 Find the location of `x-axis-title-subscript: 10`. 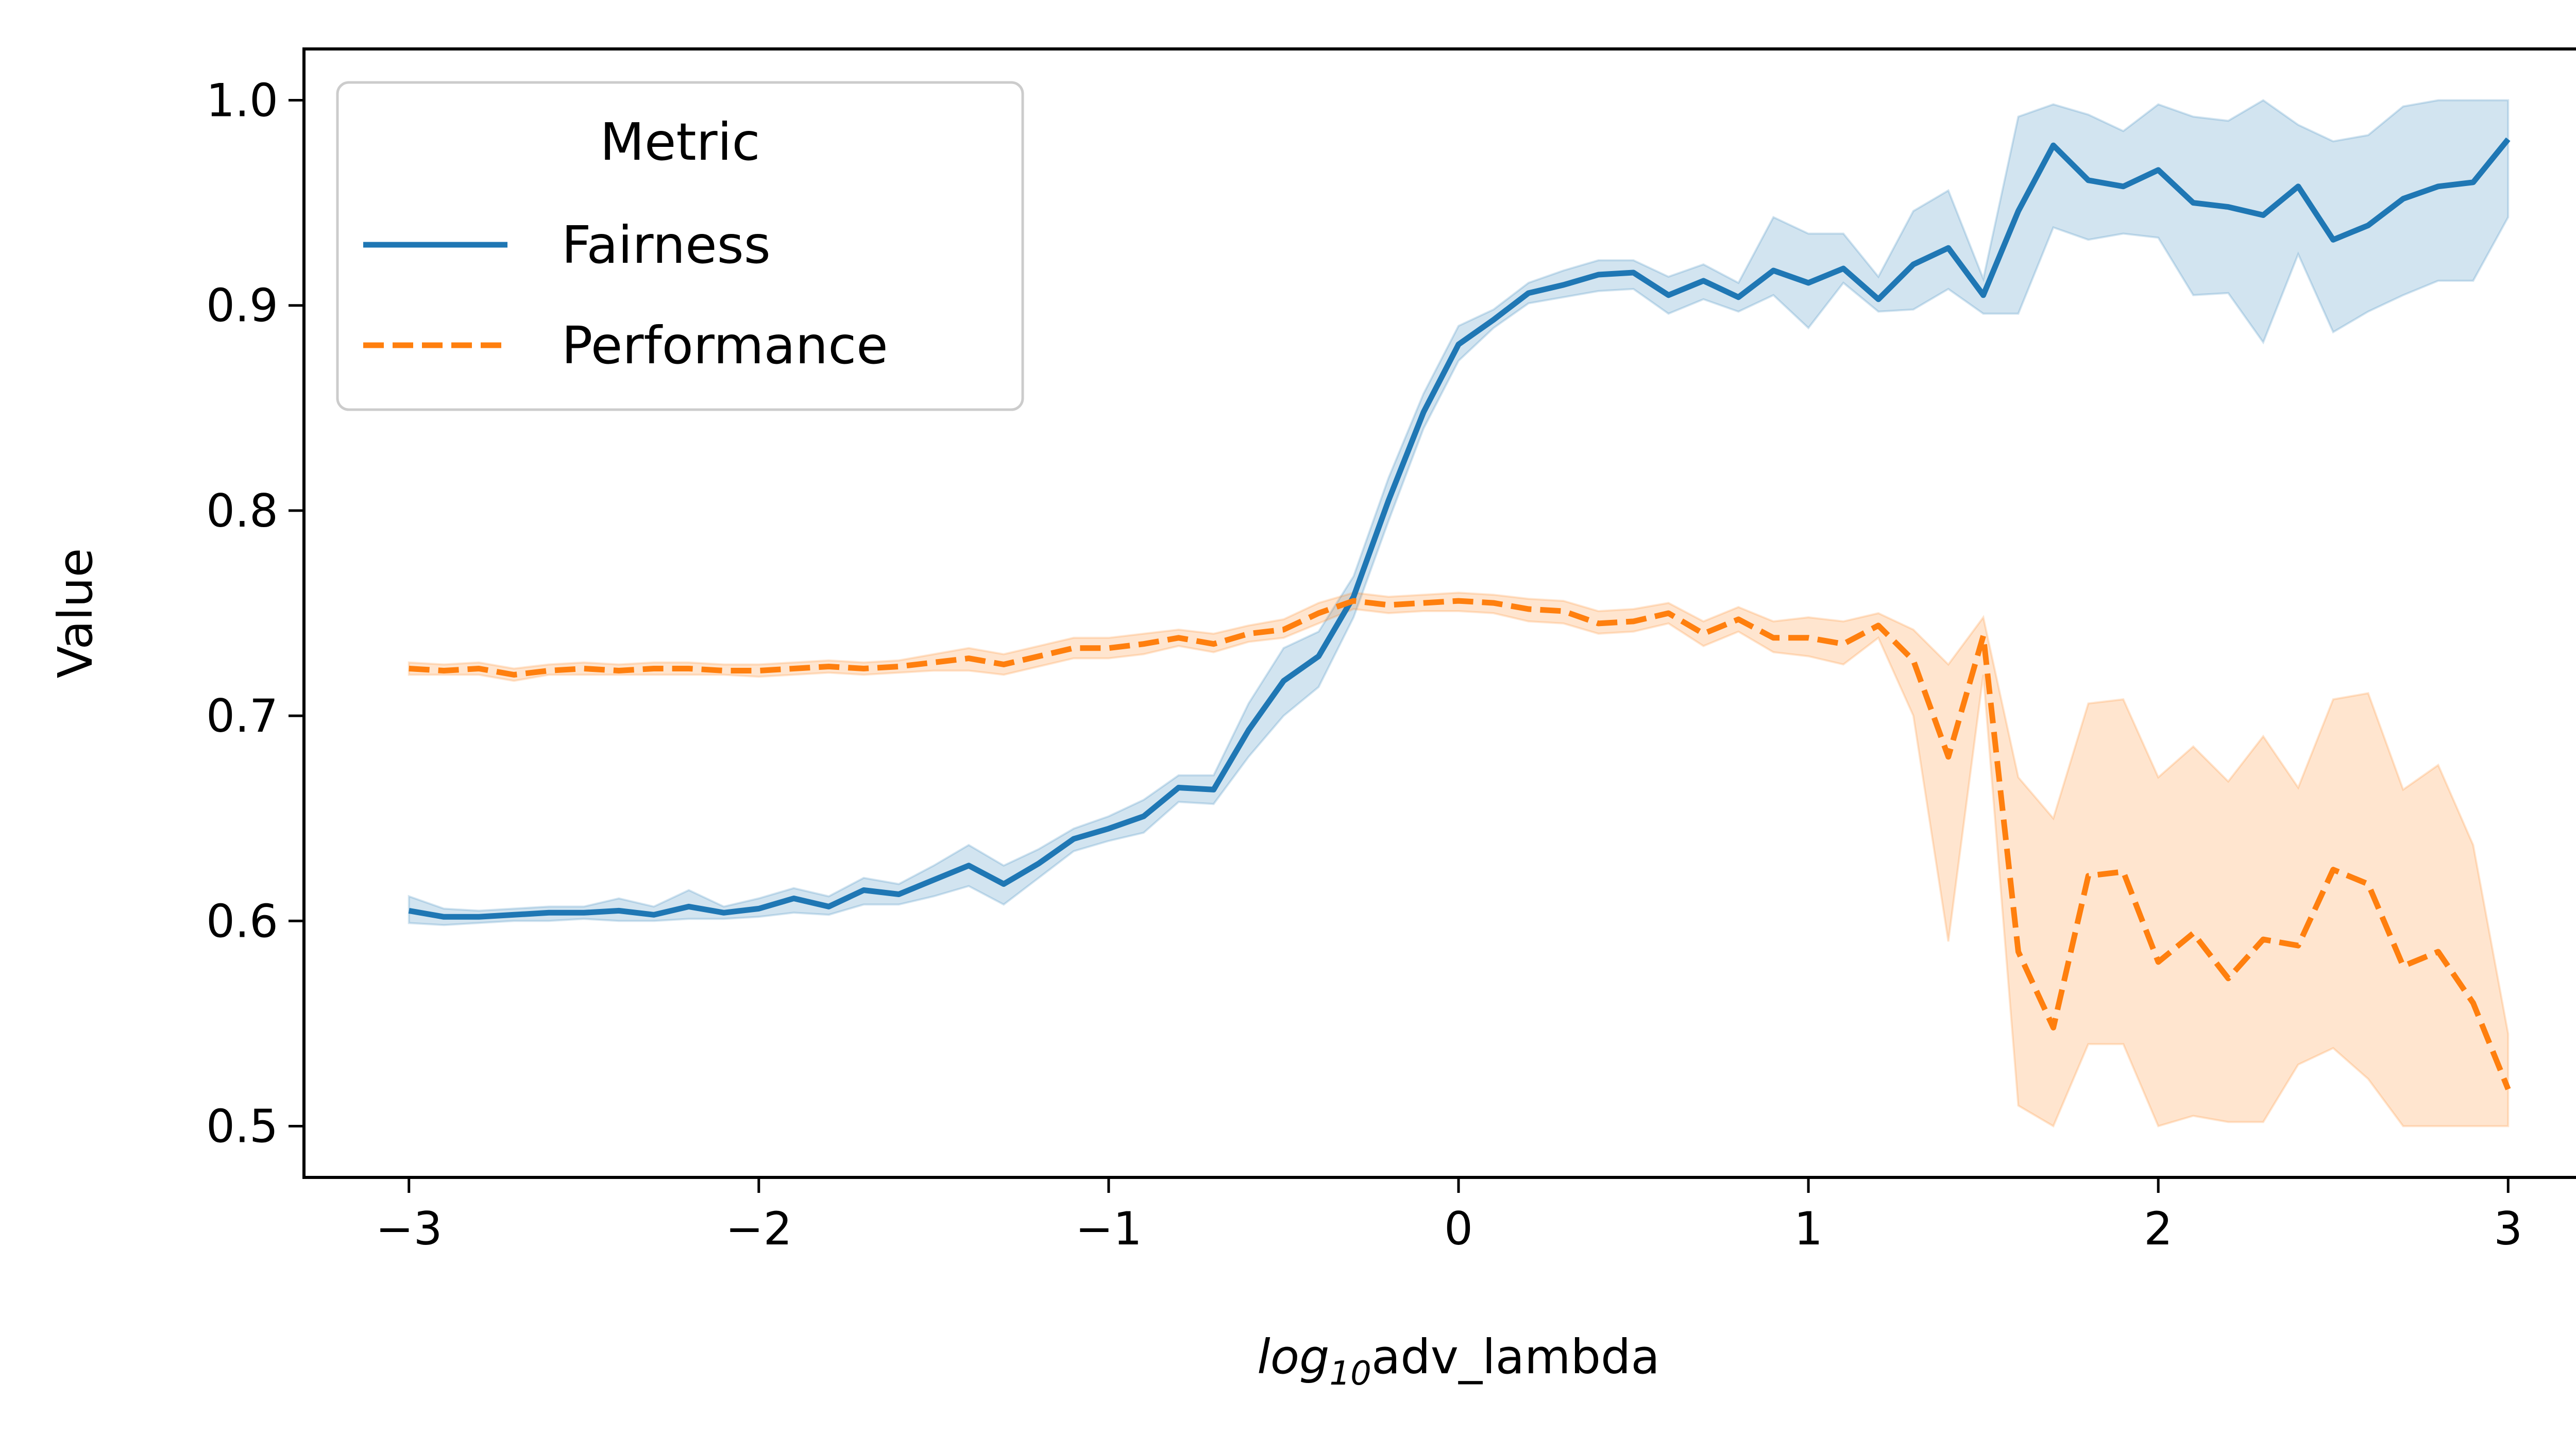

x-axis-title-subscript: 10 is located at coordinates (1350, 1374).